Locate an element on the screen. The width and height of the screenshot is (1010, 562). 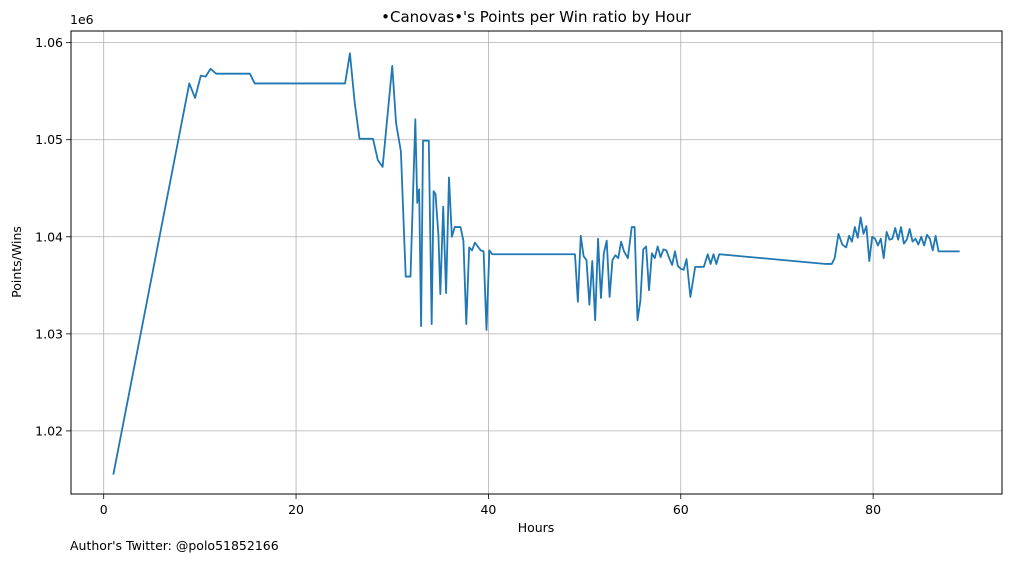
x-tick-label: 20 is located at coordinates (296, 509).